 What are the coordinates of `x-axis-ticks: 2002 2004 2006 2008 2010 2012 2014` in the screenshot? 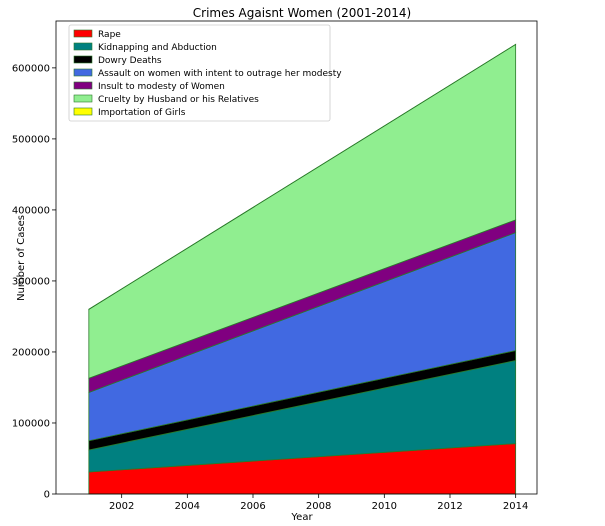 It's located at (318, 503).